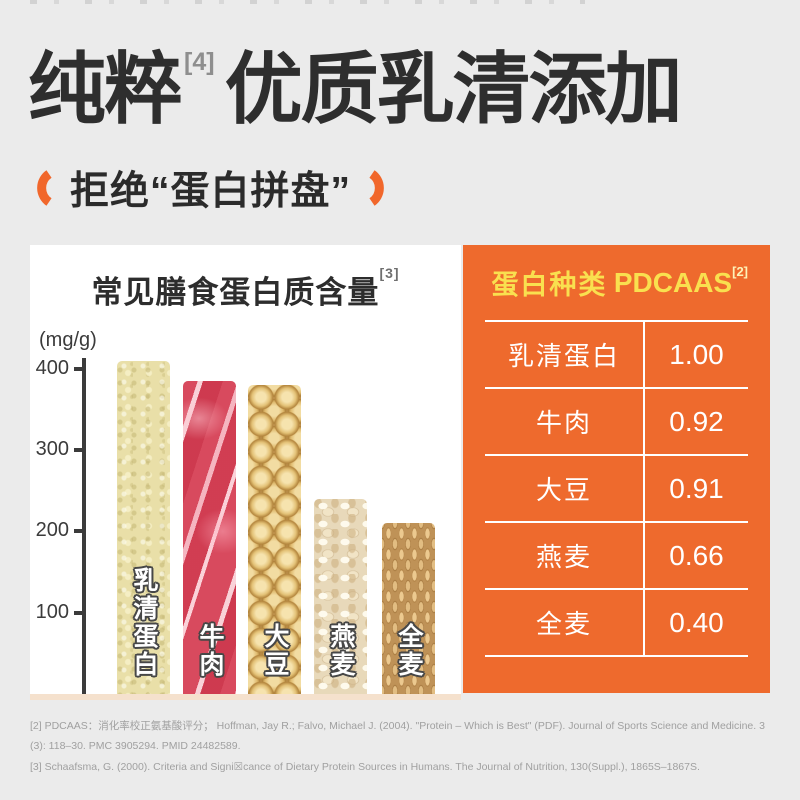 This screenshot has height=800, width=800. Describe the element at coordinates (199, 62) in the screenshot. I see `page-title-footnote-ref: [4]` at that location.